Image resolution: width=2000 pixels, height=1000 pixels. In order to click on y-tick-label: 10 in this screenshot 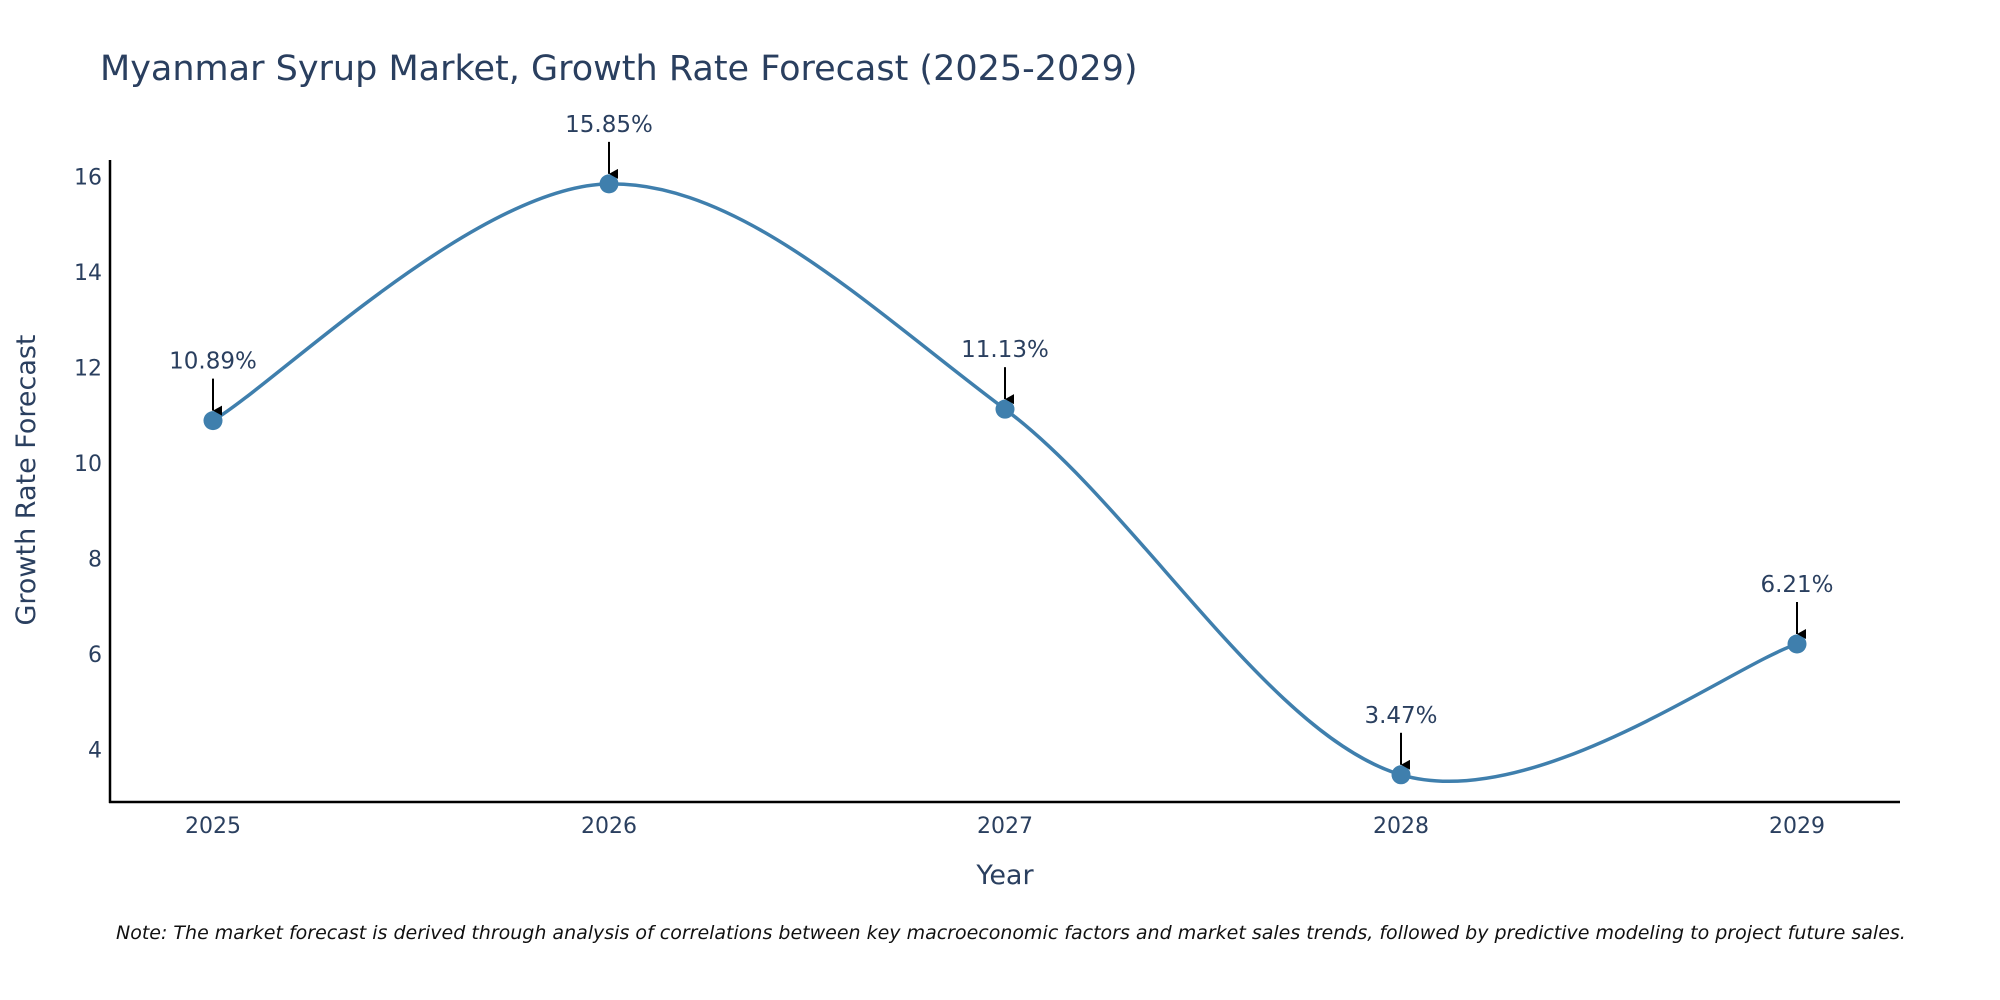, I will do `click(88, 464)`.